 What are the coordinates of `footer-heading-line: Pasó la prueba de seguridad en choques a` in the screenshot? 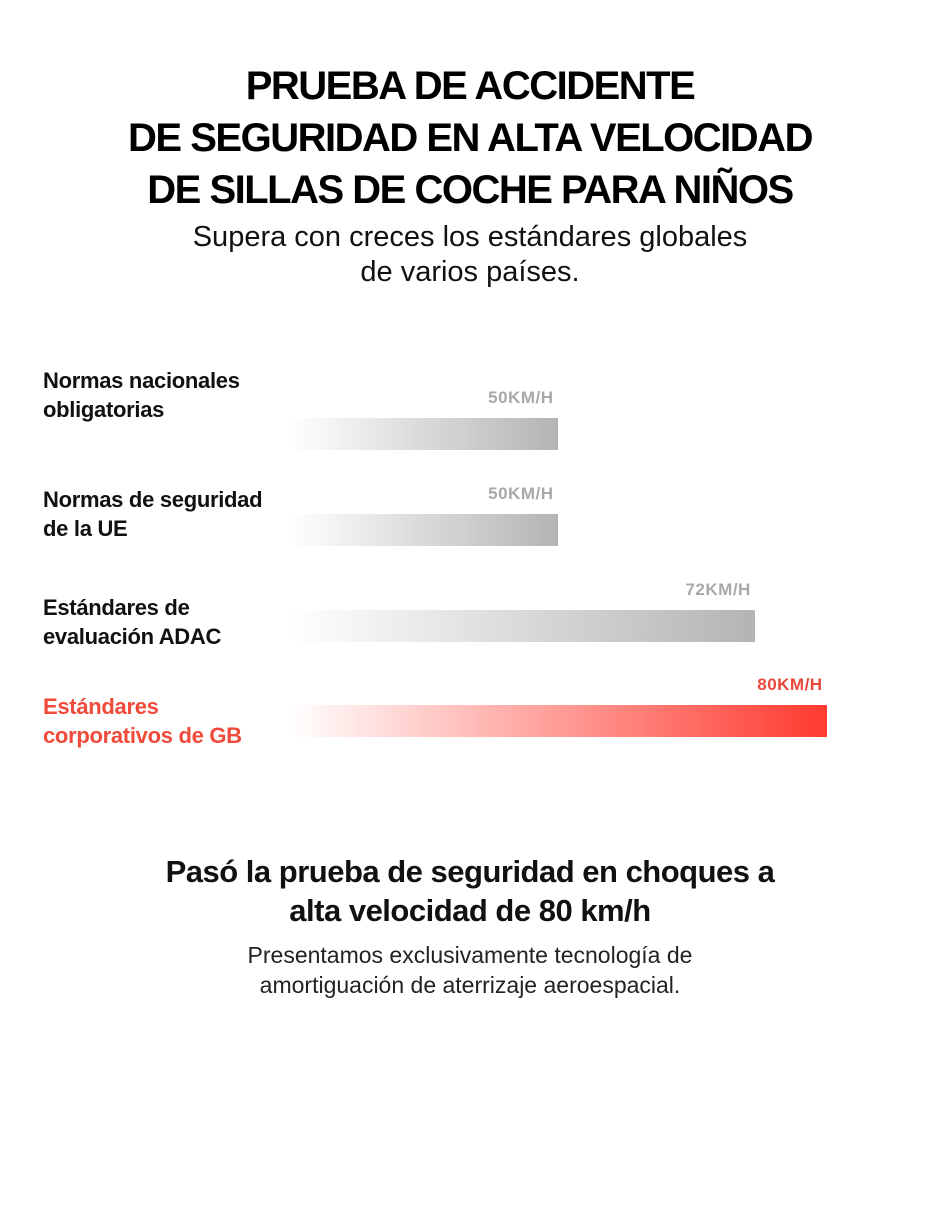 It's located at (470, 871).